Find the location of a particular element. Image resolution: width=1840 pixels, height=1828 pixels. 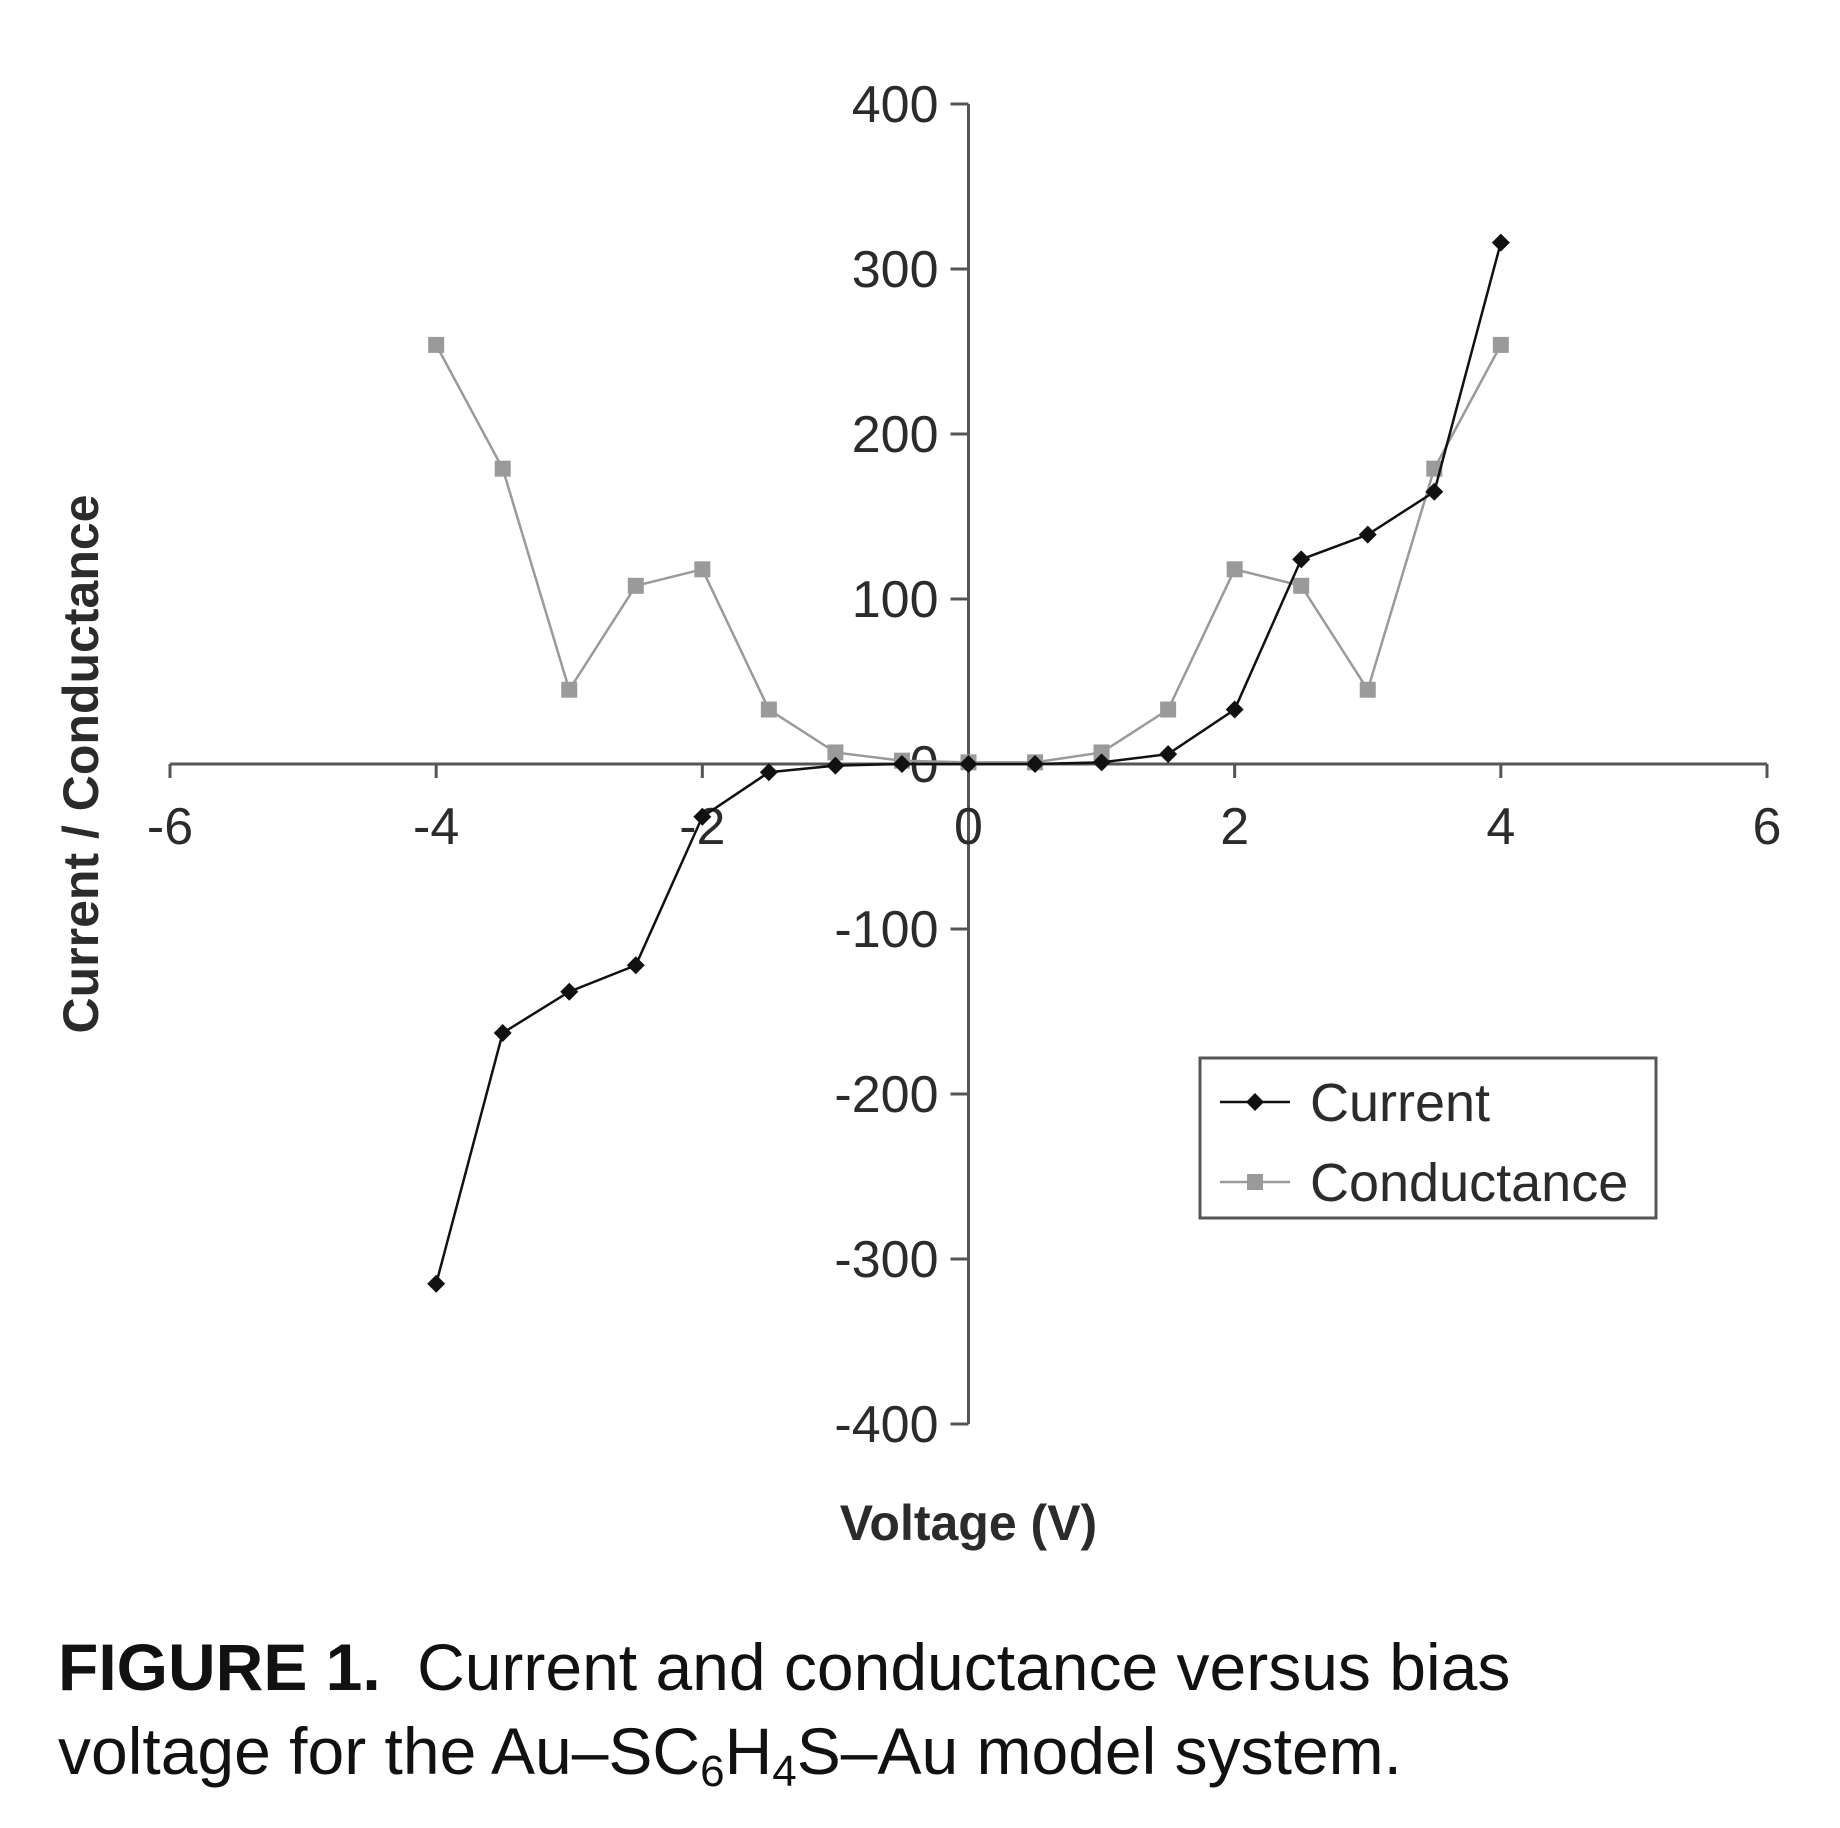

x-tick-label: 4 is located at coordinates (1500, 827).